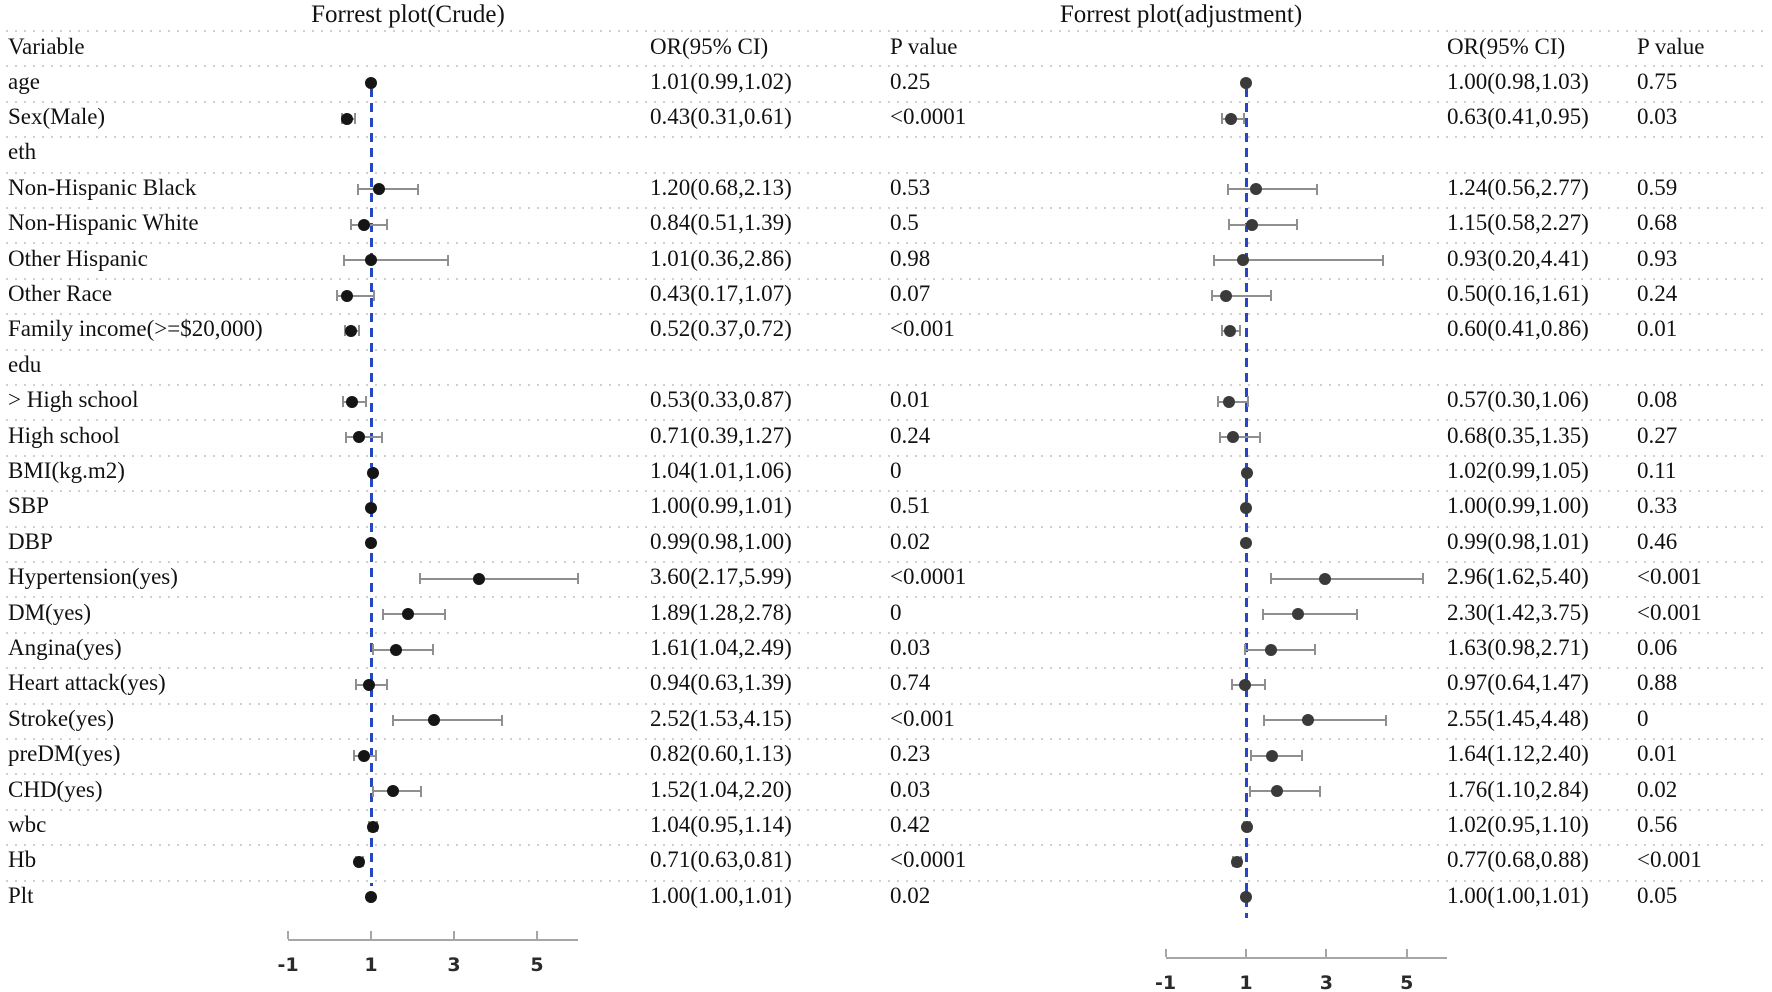  I want to click on row-label: Non-Hispanic White, so click(103, 223).